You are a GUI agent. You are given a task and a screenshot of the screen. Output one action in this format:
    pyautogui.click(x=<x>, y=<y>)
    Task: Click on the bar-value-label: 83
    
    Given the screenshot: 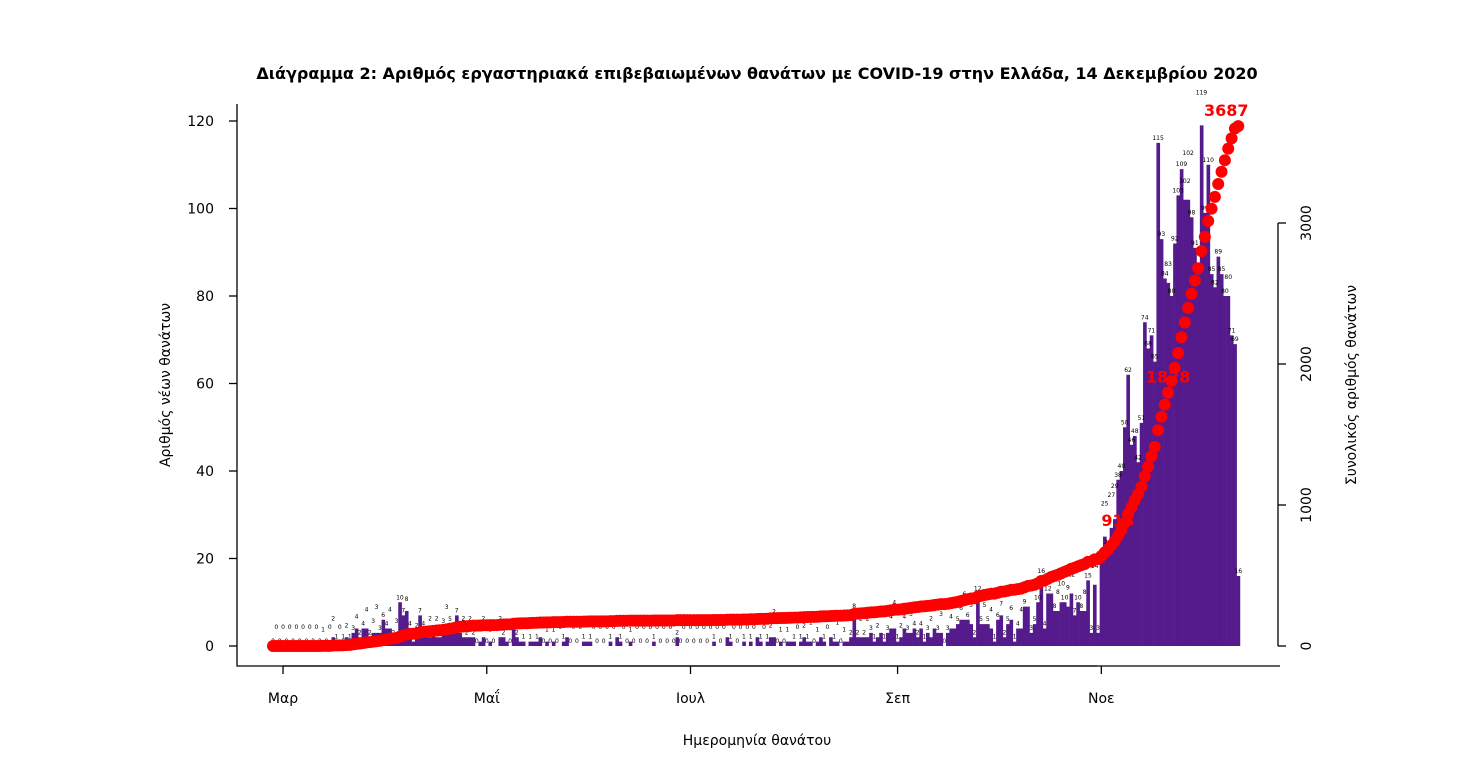 What is the action you would take?
    pyautogui.click(x=1168, y=264)
    